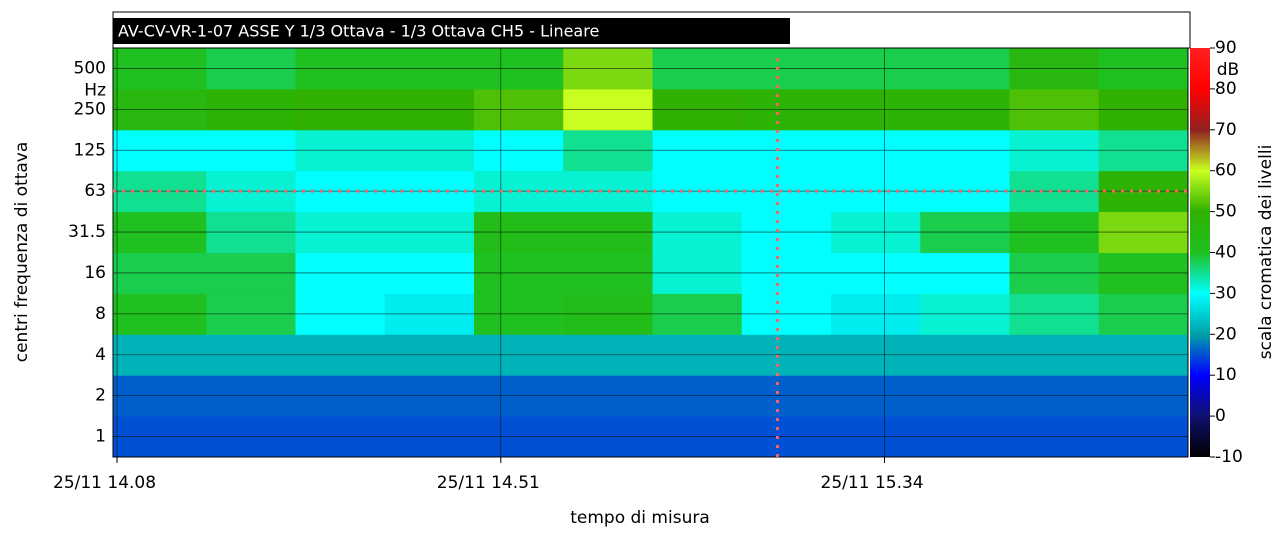 This screenshot has width=1282, height=533. What do you see at coordinates (1226, 130) in the screenshot?
I see `colorbar-tick-label: 70` at bounding box center [1226, 130].